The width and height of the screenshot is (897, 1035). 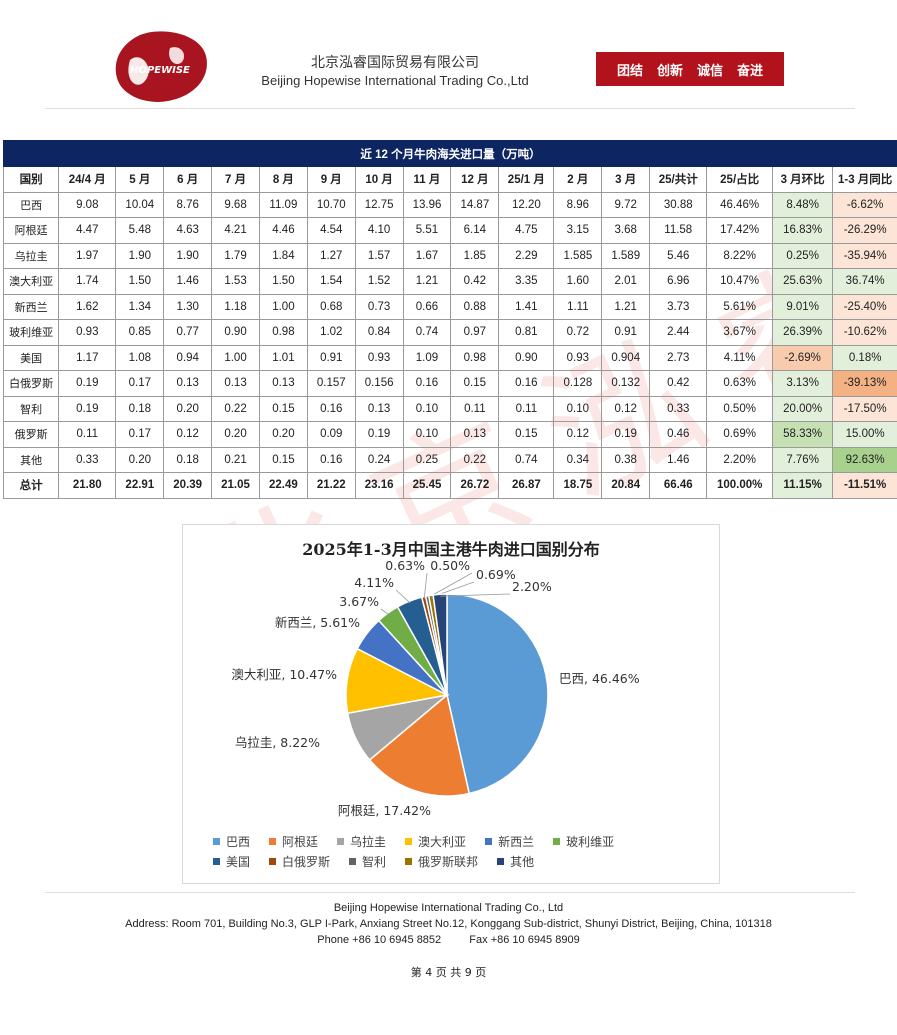 What do you see at coordinates (526, 357) in the screenshot?
I see `value-cell: 0.90` at bounding box center [526, 357].